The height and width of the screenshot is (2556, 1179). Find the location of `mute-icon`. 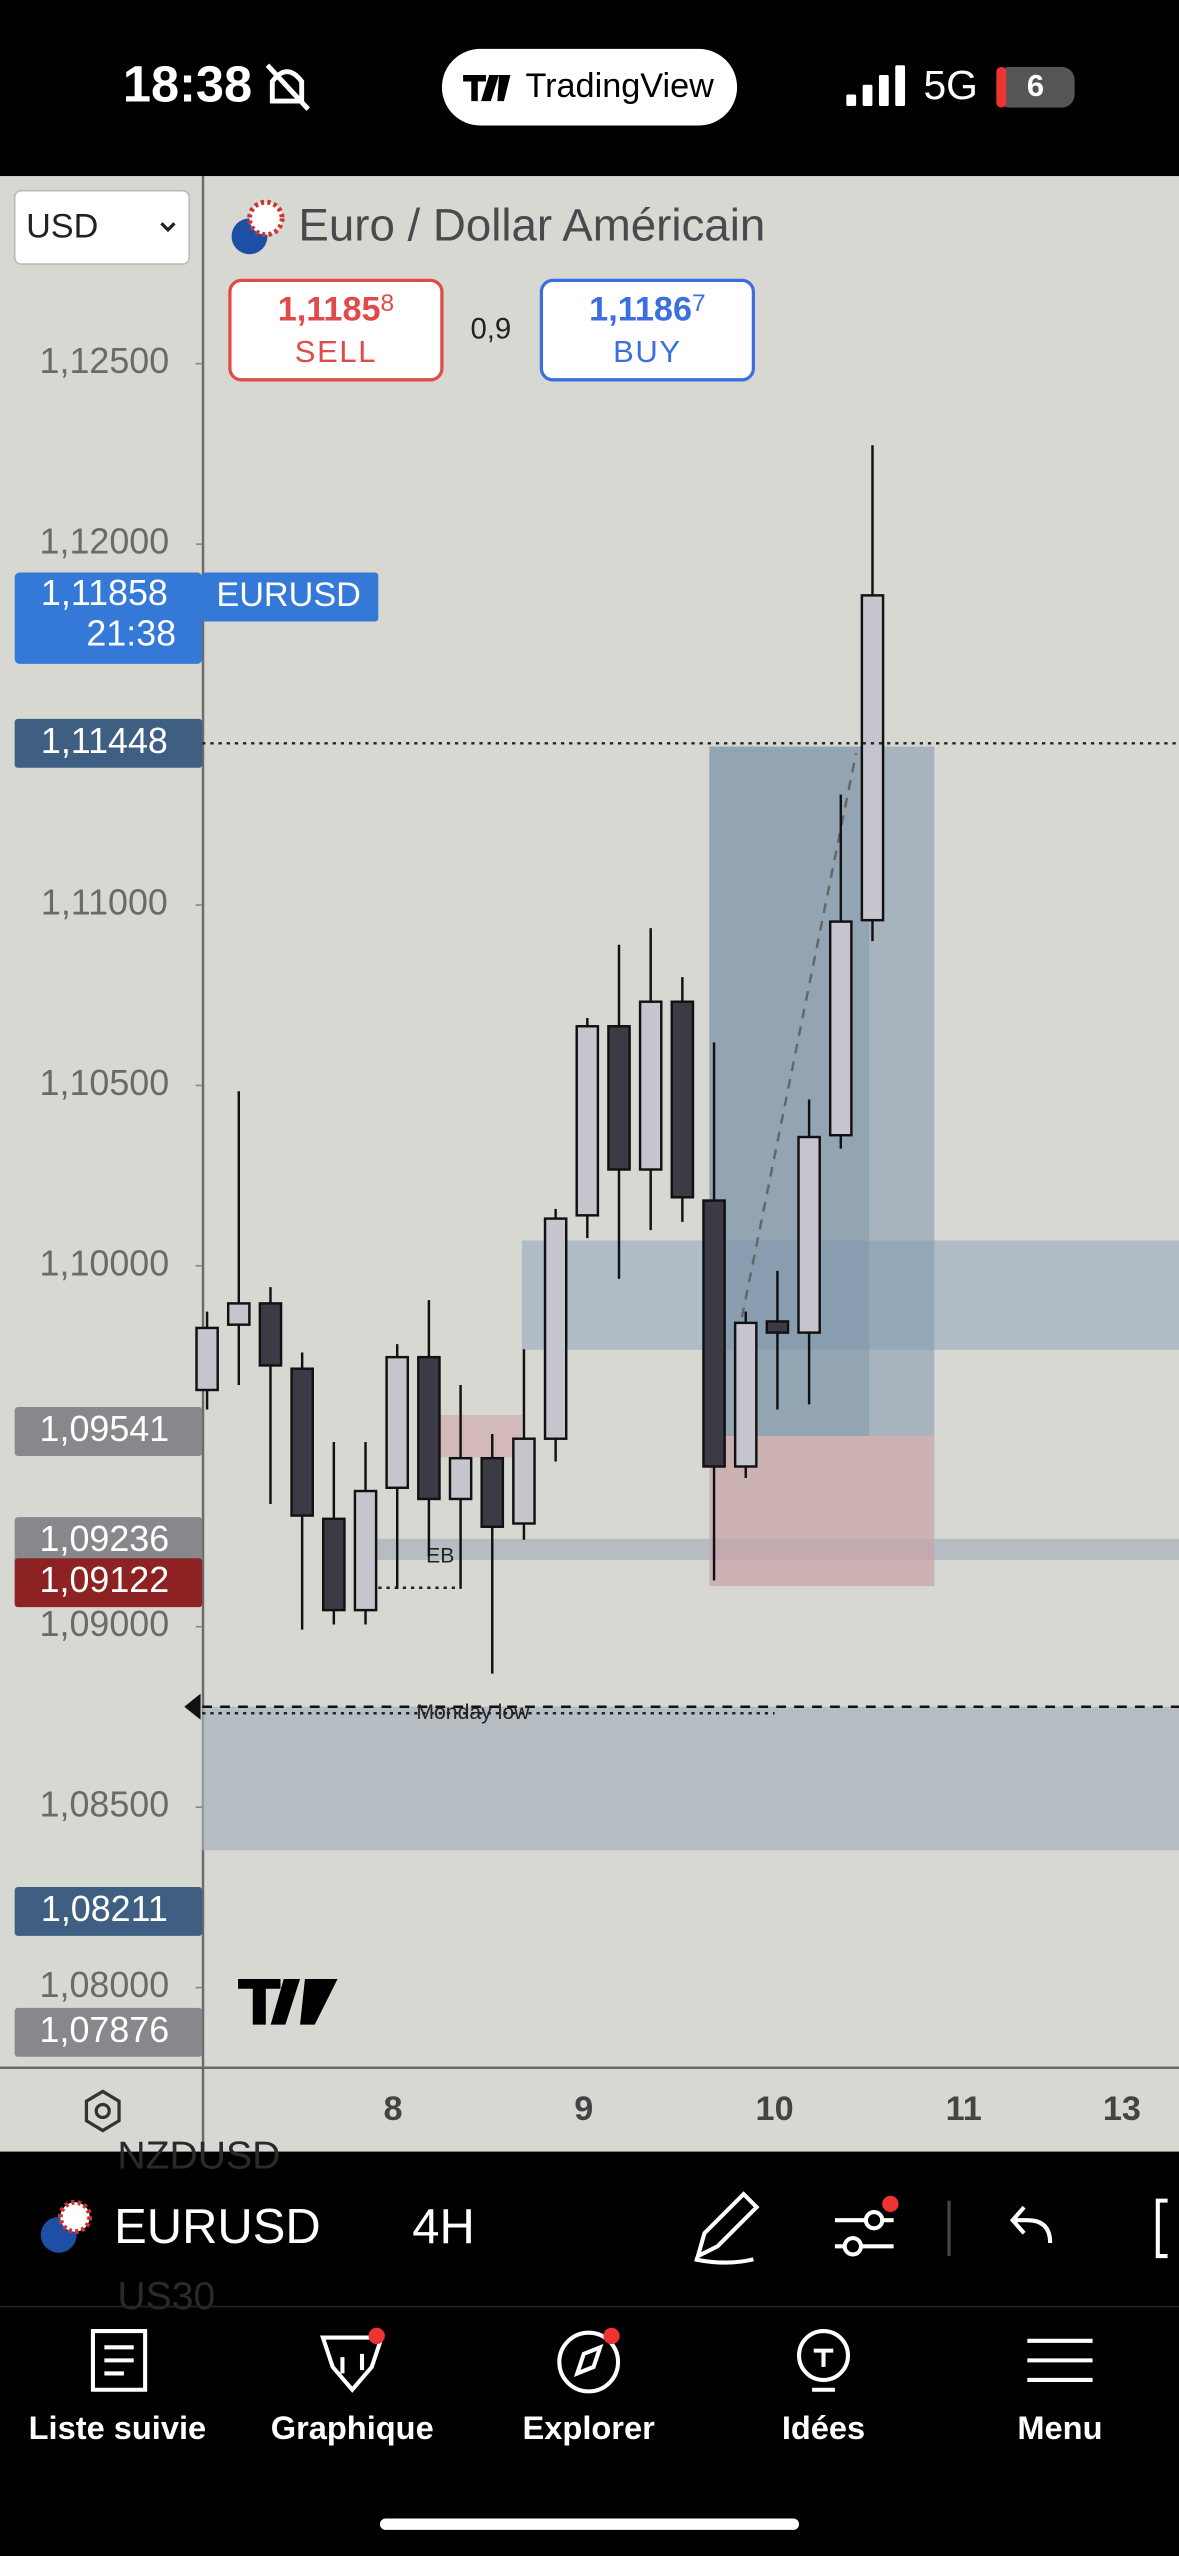

mute-icon is located at coordinates (287, 87).